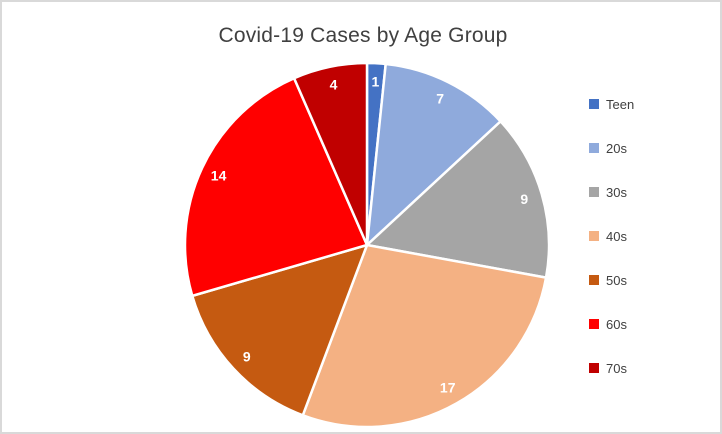  Describe the element at coordinates (594, 368) in the screenshot. I see `legend-swatch-70s` at that location.